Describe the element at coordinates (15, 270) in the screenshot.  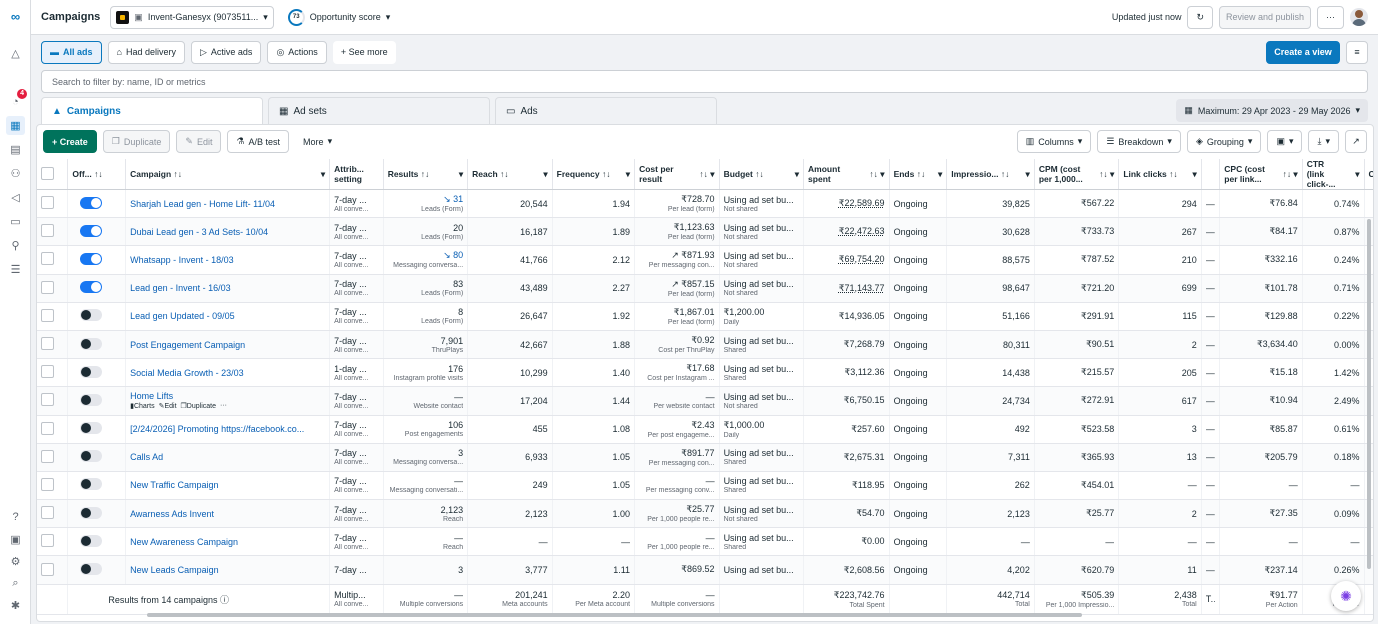
I see `menu-icon: ☰` at that location.